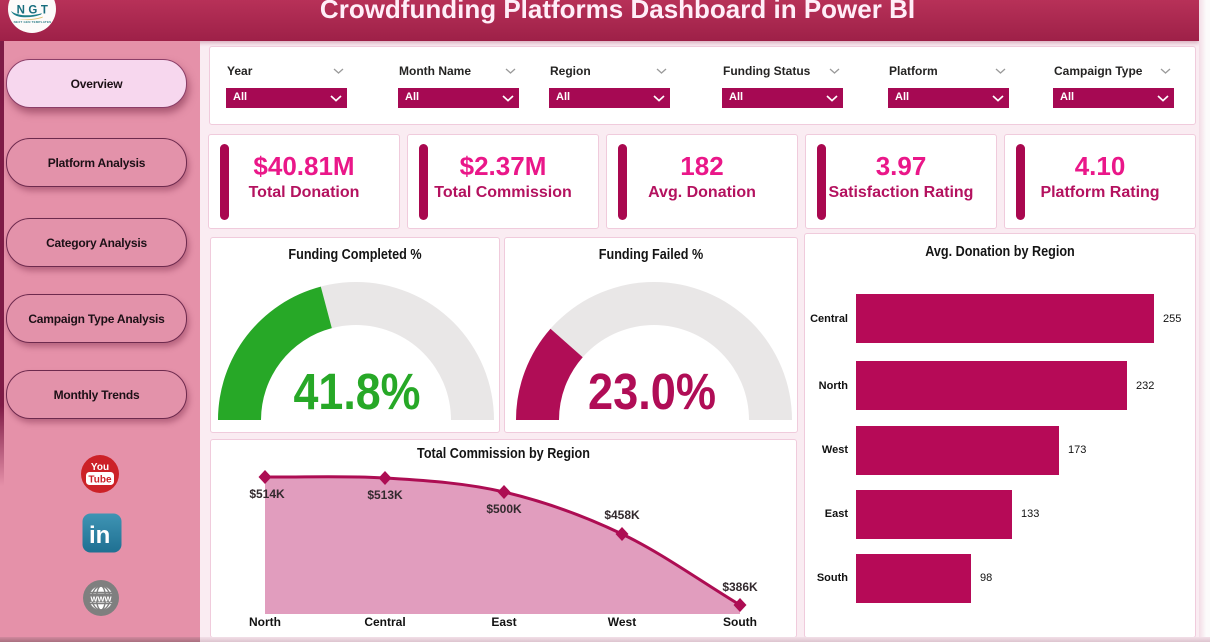 Image resolution: width=1210 pixels, height=642 pixels. Describe the element at coordinates (33, 22) in the screenshot. I see `svg-text: NEXT GEN TEMPLATES` at that location.